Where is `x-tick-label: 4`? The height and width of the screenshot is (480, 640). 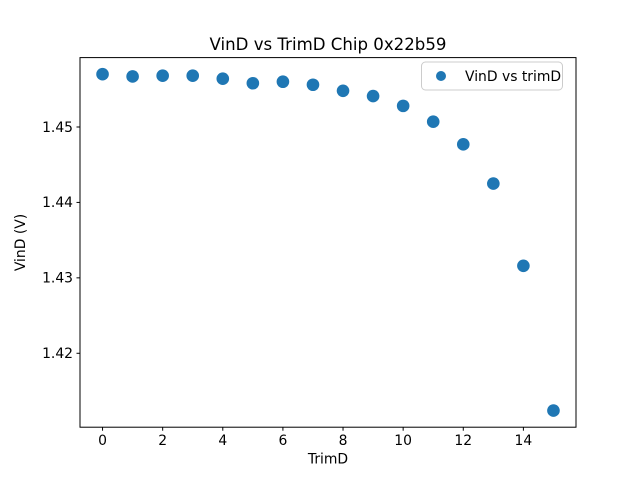
x-tick-label: 4 is located at coordinates (222, 441).